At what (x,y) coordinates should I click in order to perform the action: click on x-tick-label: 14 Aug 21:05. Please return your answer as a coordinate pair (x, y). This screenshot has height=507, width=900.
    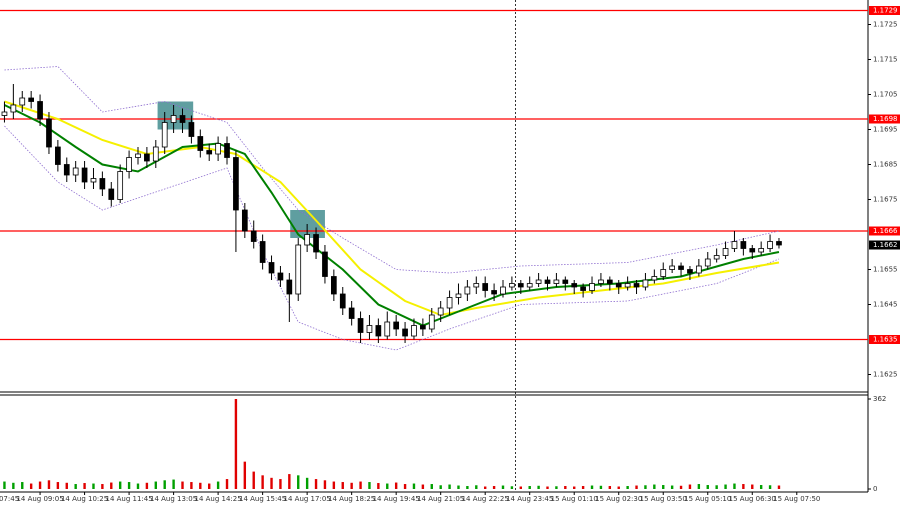
    Looking at the image, I should click on (440, 499).